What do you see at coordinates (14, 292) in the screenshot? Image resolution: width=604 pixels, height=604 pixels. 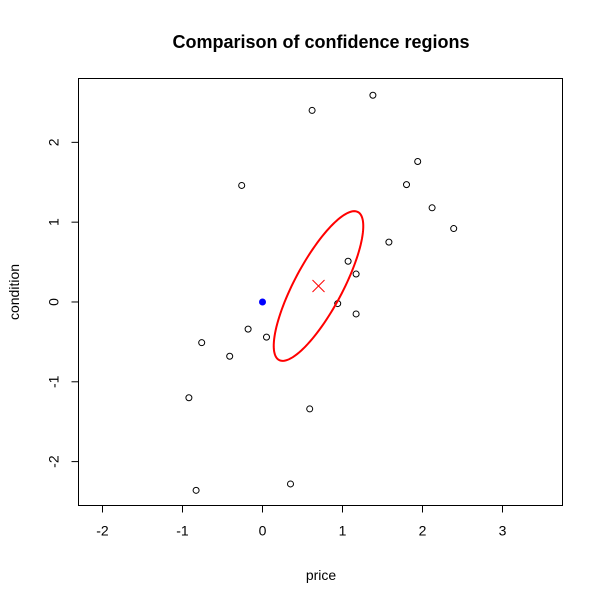 I see `y-axis-label: condition` at bounding box center [14, 292].